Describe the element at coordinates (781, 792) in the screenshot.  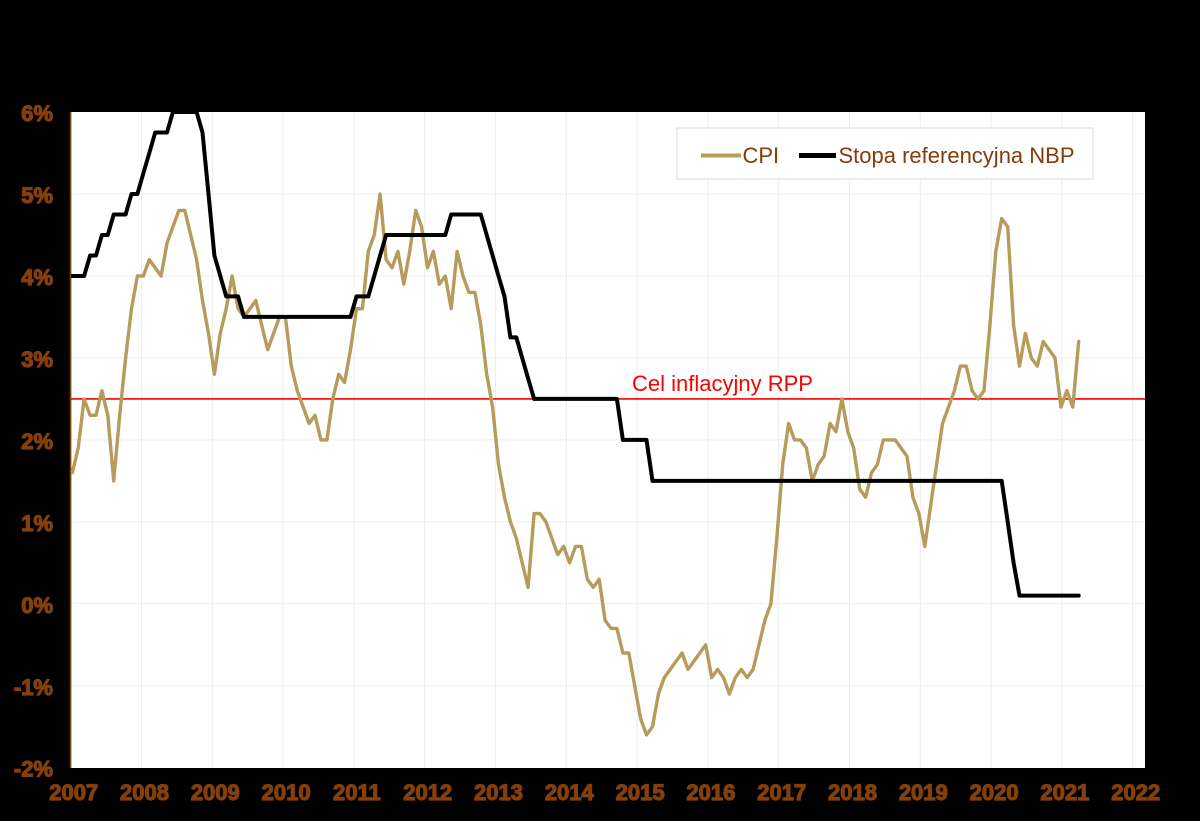
I see `svg-text: 2017` at that location.